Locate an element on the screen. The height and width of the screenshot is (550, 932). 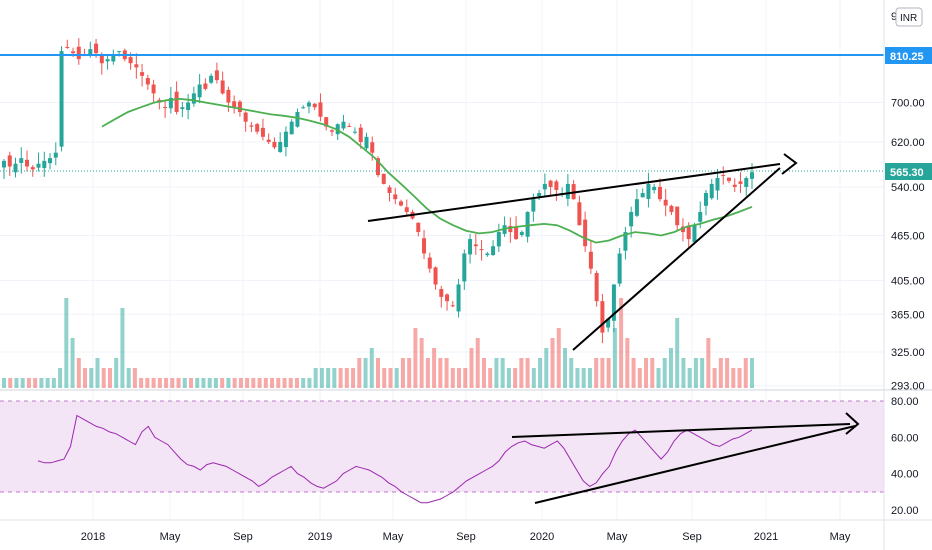
price-lower-trendline is located at coordinates (676, 259).